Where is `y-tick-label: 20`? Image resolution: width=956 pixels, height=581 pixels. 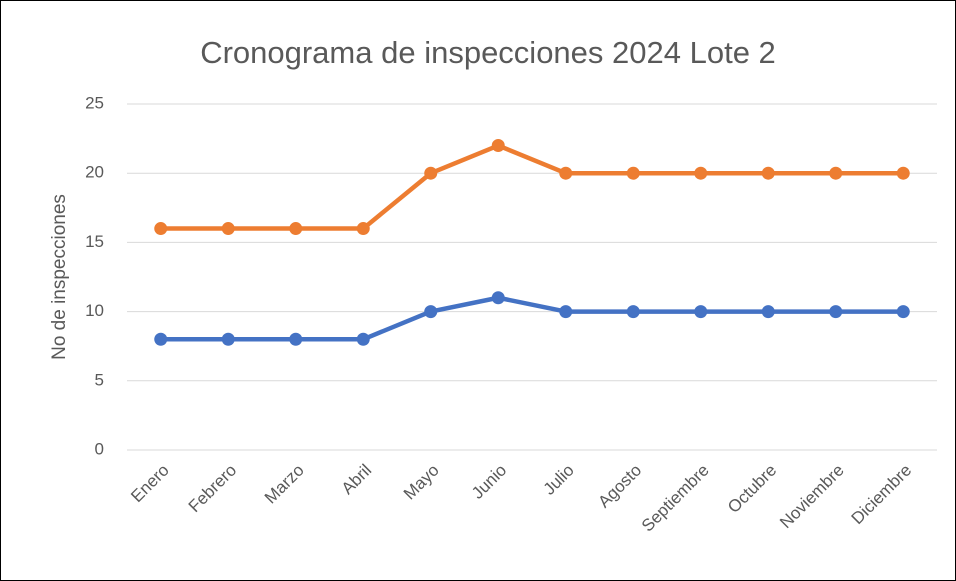 y-tick-label: 20 is located at coordinates (94, 172).